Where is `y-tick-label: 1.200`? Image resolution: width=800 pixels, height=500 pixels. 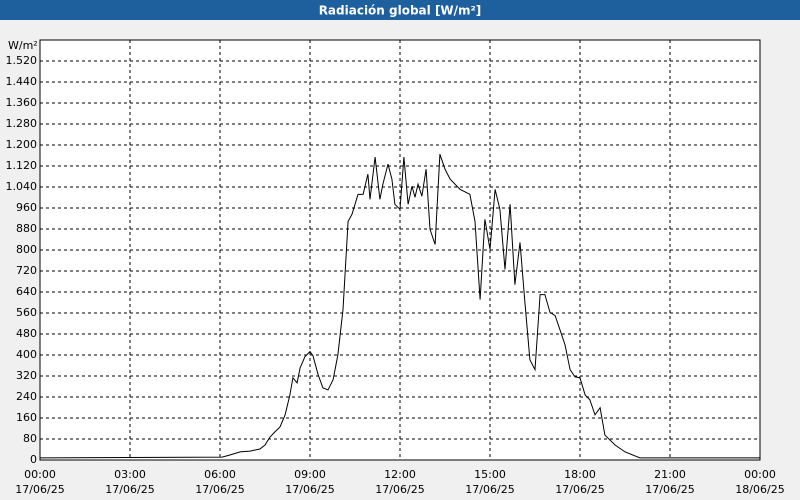 y-tick-label: 1.200 is located at coordinates (22, 144).